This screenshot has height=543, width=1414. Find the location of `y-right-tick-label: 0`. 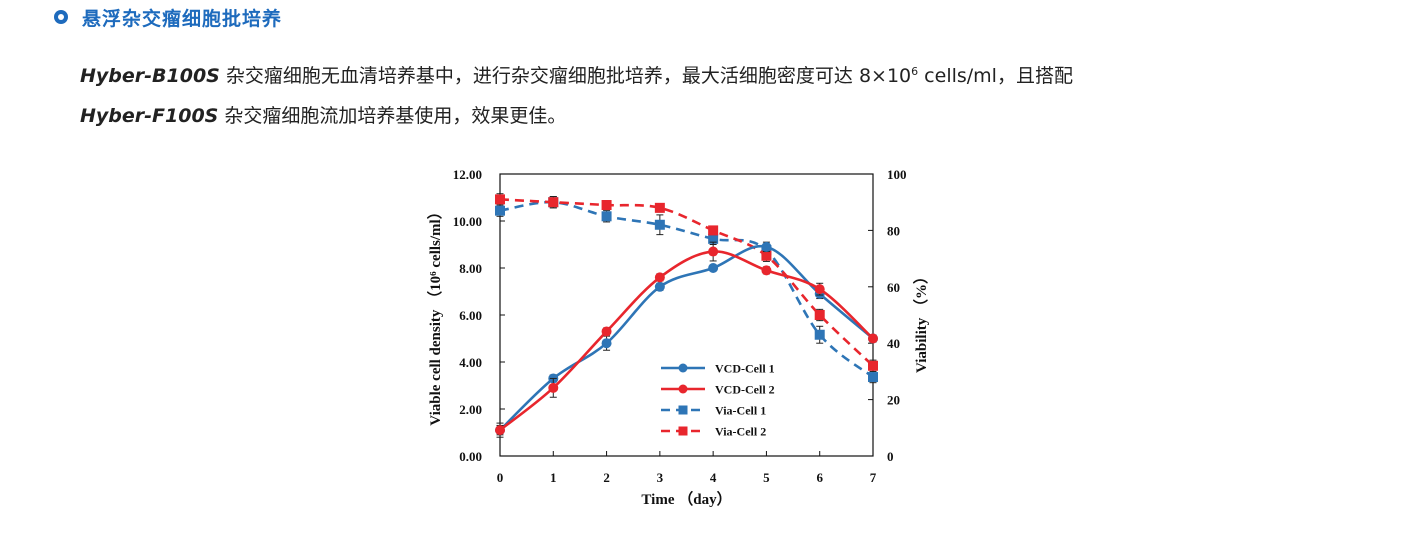

y-right-tick-label: 0 is located at coordinates (890, 456).